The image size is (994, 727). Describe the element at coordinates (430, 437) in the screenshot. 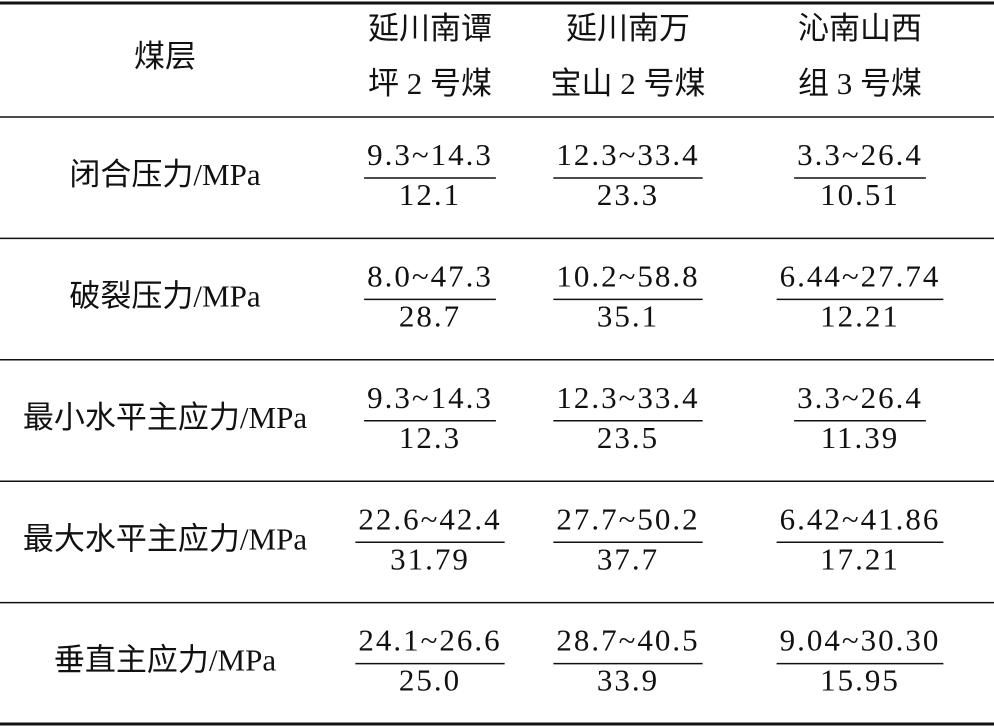

I see `mean-value: 12.3` at that location.